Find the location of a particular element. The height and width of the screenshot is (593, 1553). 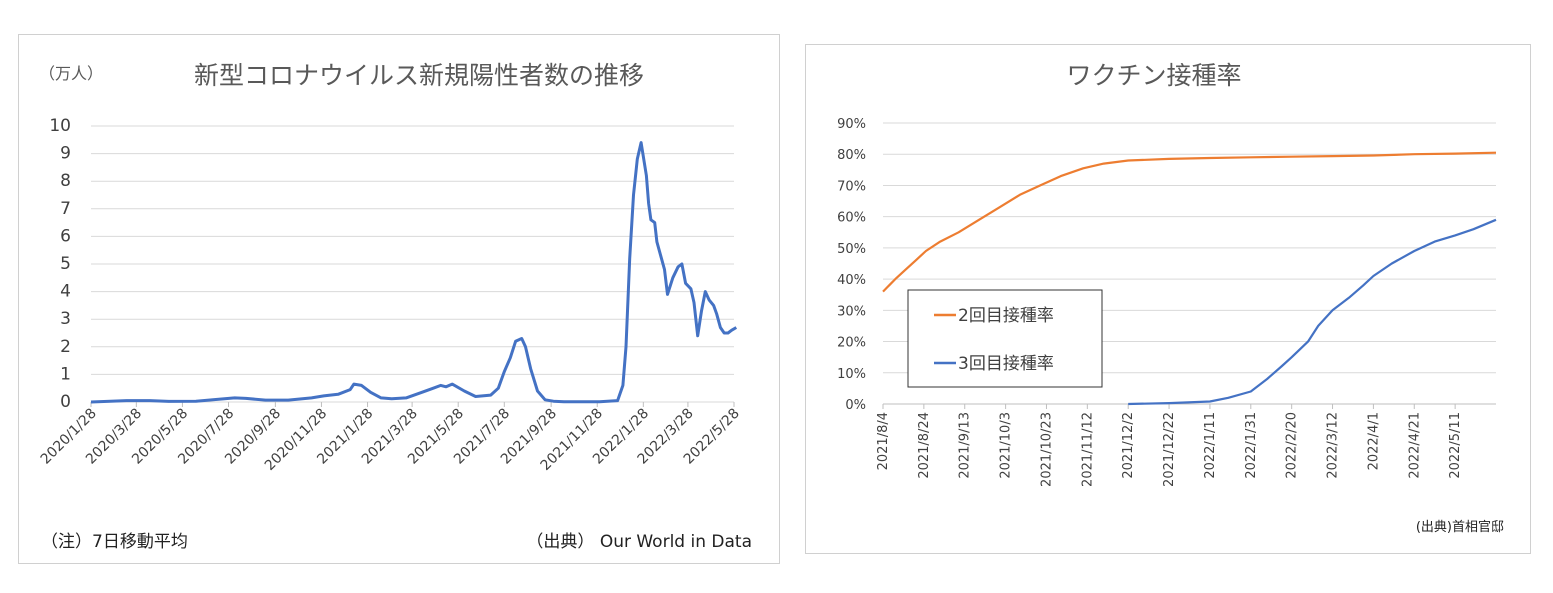

y-tick-label: 3 is located at coordinates (65, 319).